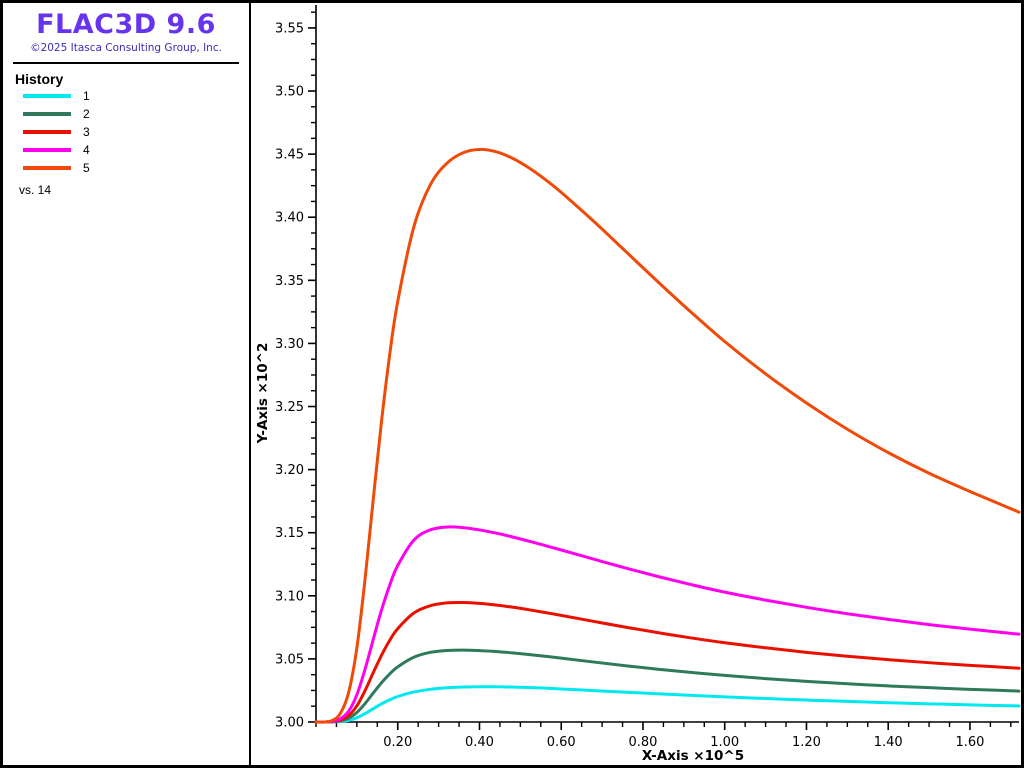 The width and height of the screenshot is (1024, 768). What do you see at coordinates (806, 742) in the screenshot?
I see `x-tick-label: 1.20` at bounding box center [806, 742].